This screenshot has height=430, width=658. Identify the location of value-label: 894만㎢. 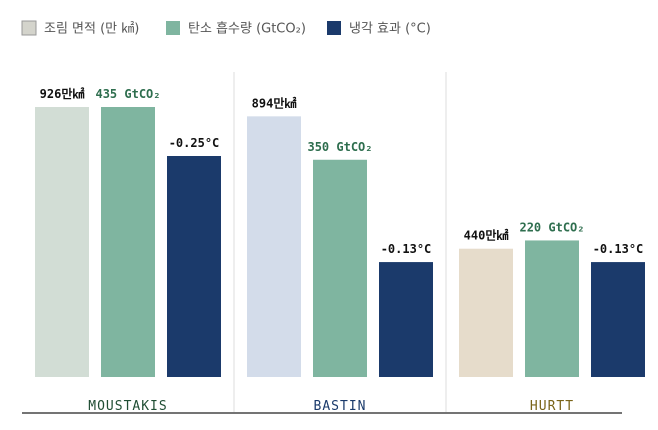
(274, 102).